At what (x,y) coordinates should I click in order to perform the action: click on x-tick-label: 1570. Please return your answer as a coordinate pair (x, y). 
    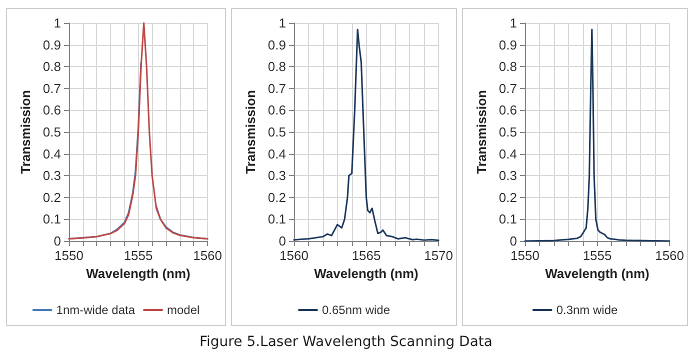
    Looking at the image, I should click on (438, 255).